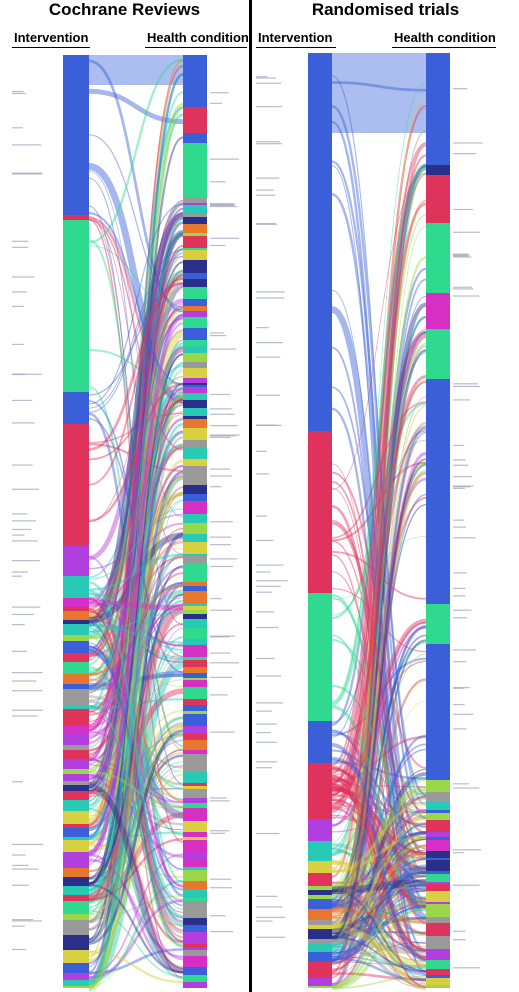 The height and width of the screenshot is (992, 519). Describe the element at coordinates (385, 9) in the screenshot. I see `panel-title-trials: Randomised trials` at that location.